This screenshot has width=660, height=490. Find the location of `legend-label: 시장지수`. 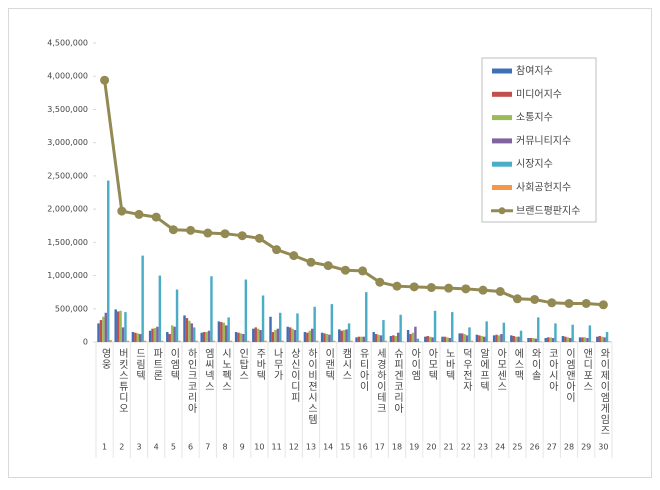

legend-label: 시장지수 is located at coordinates (534, 164).